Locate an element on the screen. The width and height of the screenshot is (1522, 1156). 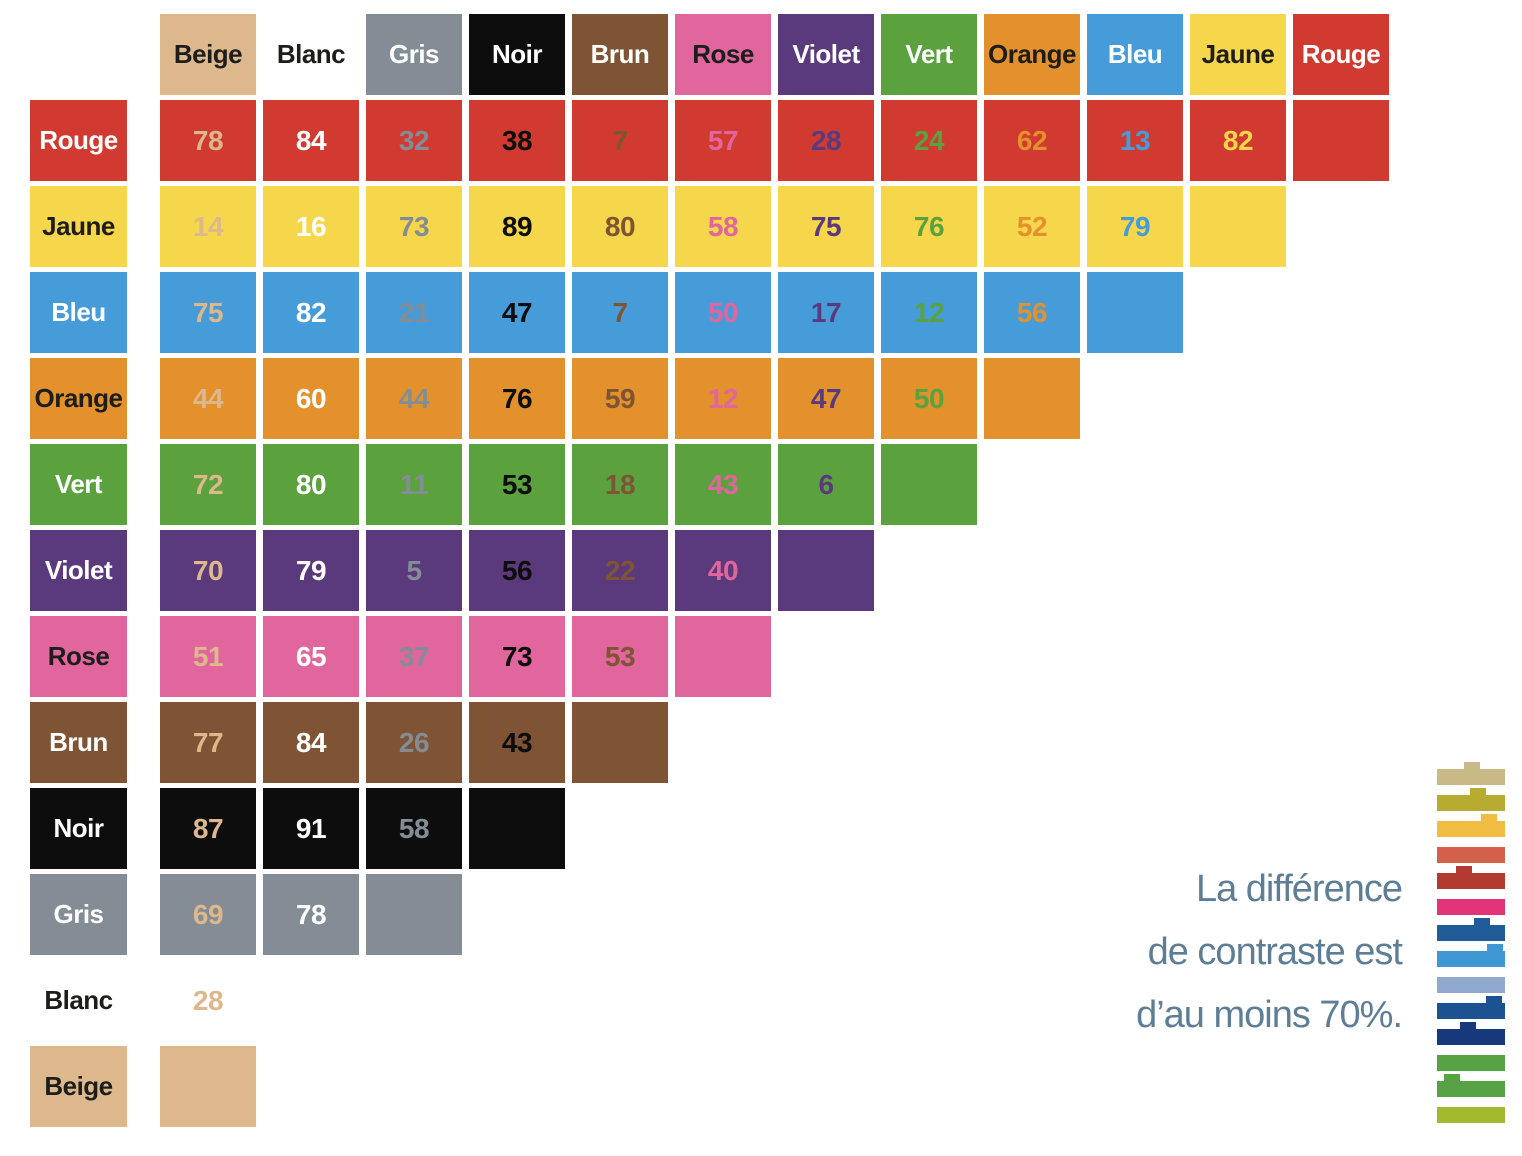
row-label-beige: Beige is located at coordinates (78, 1086).